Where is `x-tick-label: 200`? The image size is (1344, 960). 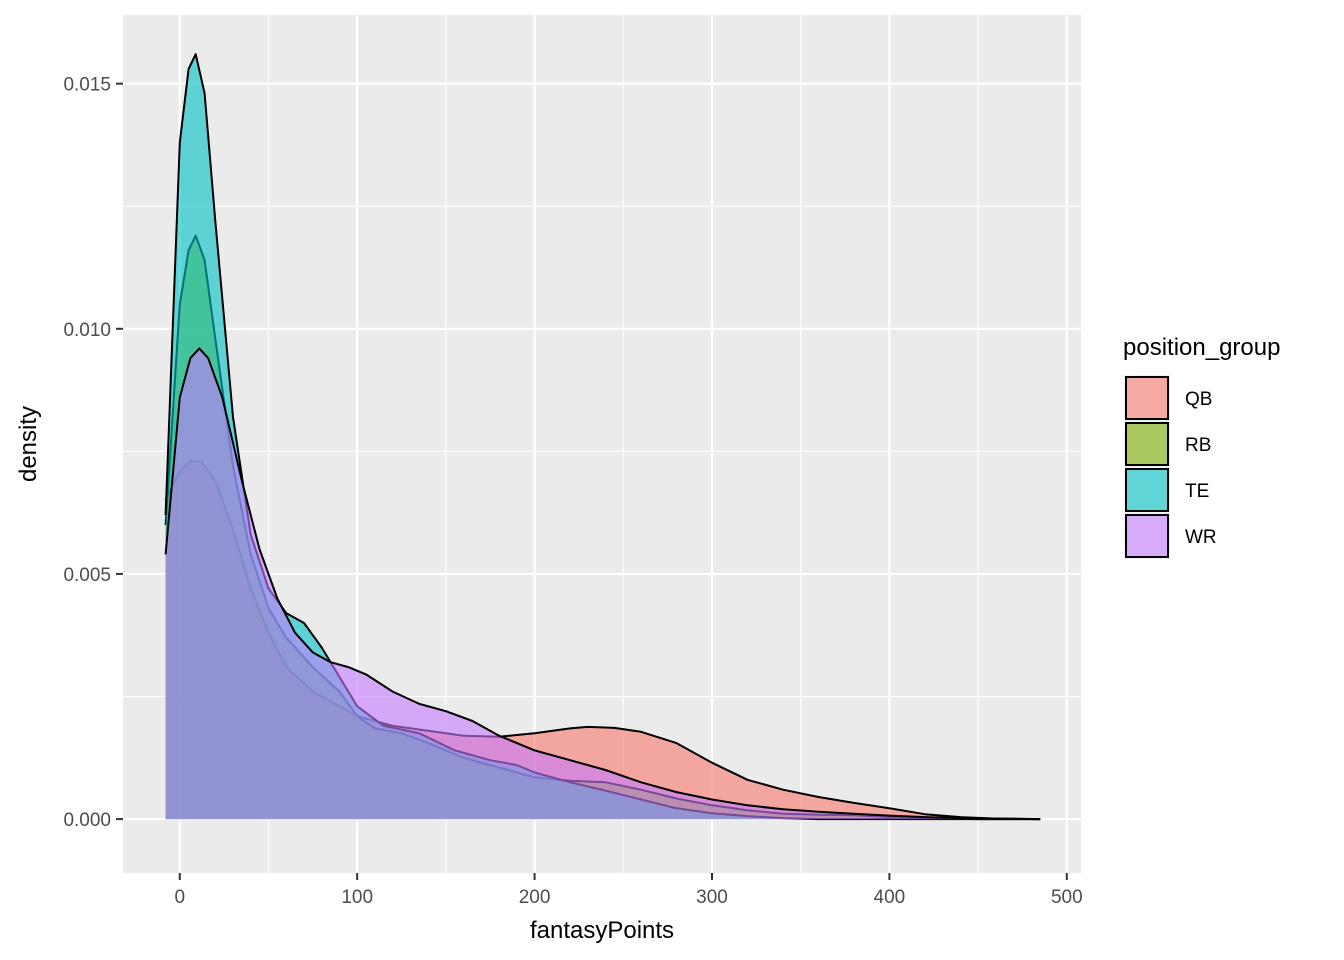 x-tick-label: 200 is located at coordinates (535, 897).